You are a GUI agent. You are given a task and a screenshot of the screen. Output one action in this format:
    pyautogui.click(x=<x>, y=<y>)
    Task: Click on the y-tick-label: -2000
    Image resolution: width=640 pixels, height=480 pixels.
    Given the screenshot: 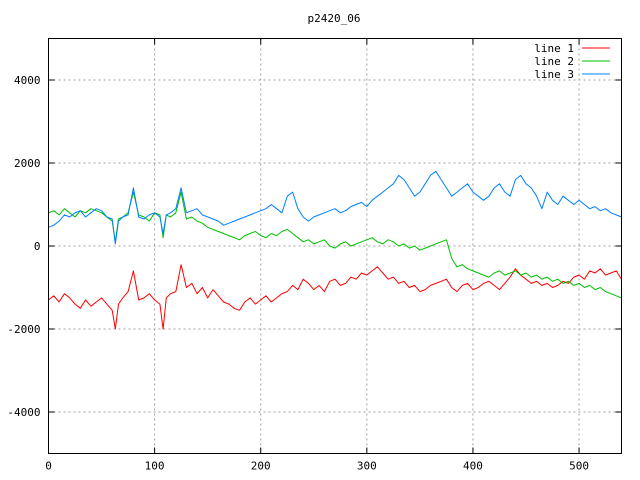 What is the action you would take?
    pyautogui.click(x=23, y=329)
    